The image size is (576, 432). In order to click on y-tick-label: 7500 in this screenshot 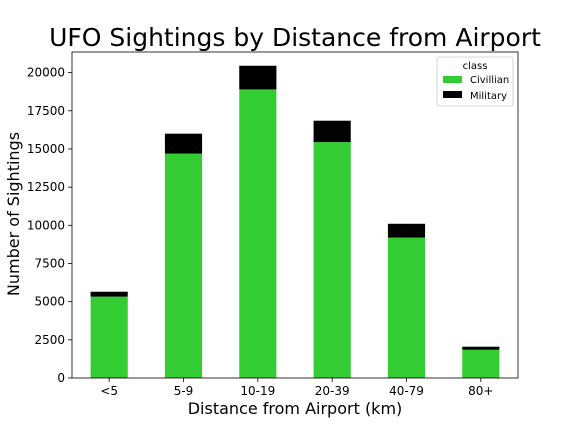, I will do `click(49, 263)`.